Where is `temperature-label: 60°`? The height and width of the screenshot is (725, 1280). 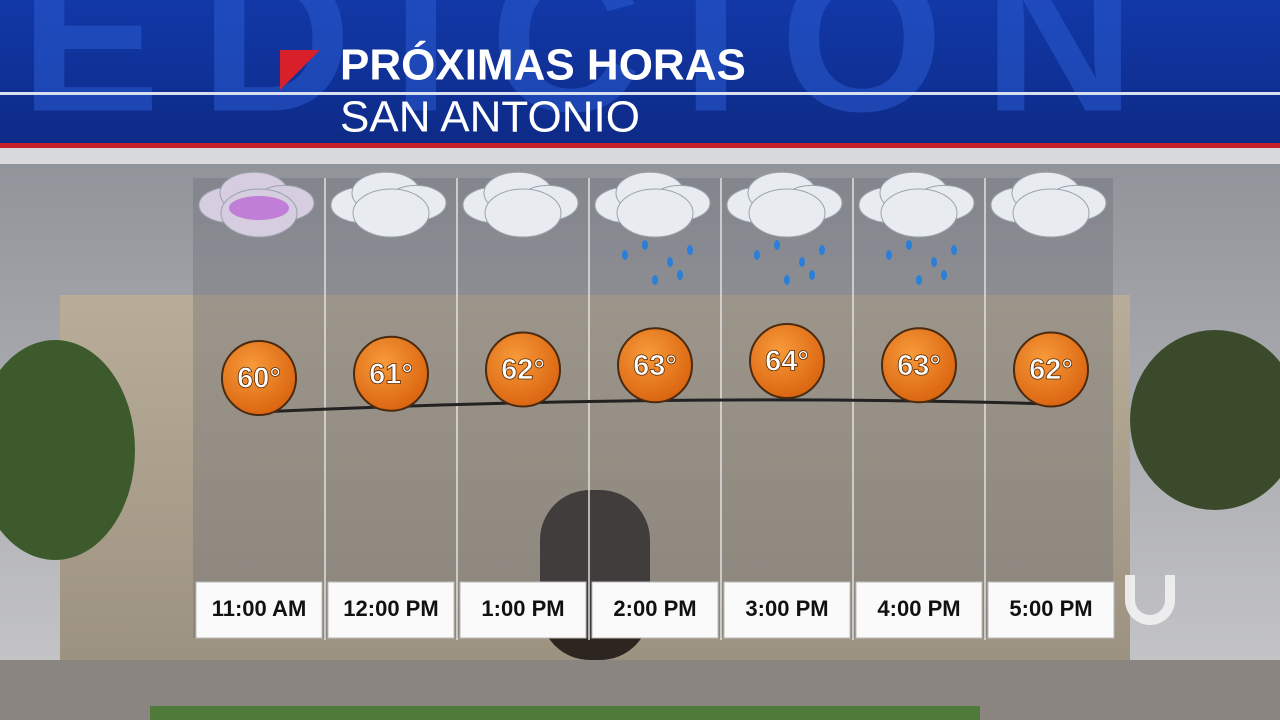 temperature-label: 60° is located at coordinates (259, 379).